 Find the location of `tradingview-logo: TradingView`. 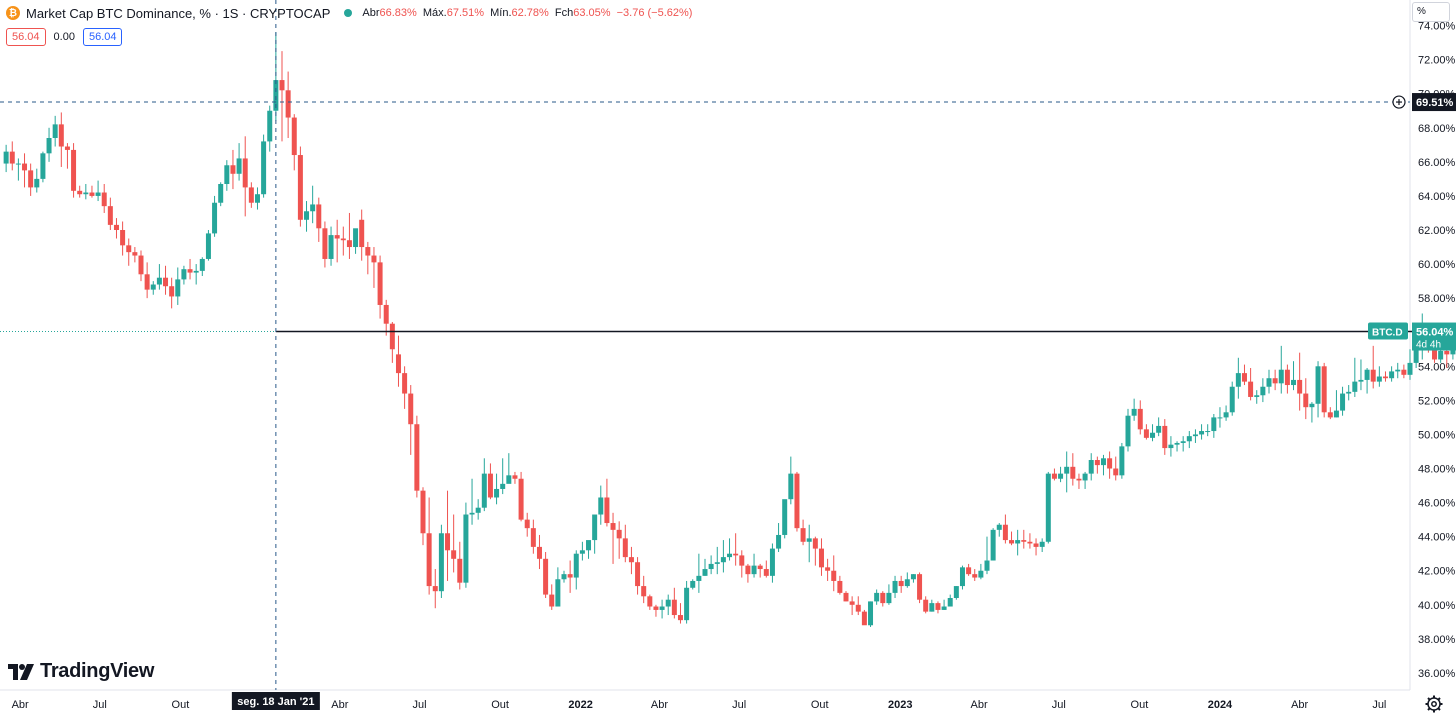

tradingview-logo: TradingView is located at coordinates (81, 671).